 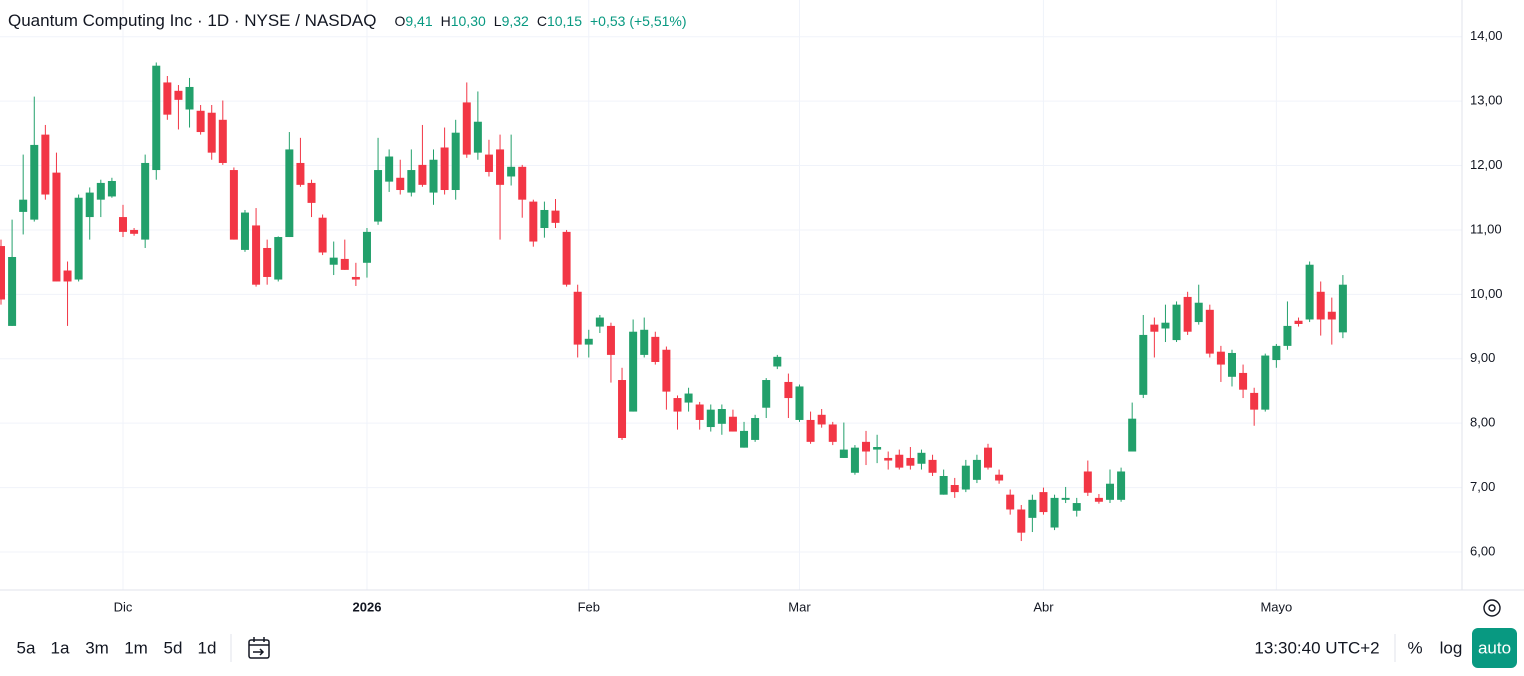 I want to click on settings-ring, so click(x=1492, y=608).